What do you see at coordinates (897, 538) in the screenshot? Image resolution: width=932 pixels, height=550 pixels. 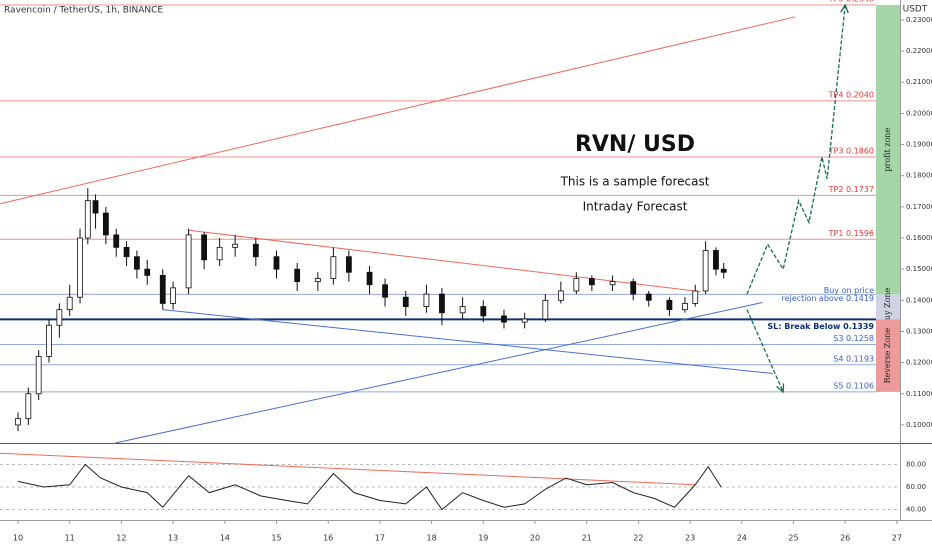 I see `x-tick-label: 27` at bounding box center [897, 538].